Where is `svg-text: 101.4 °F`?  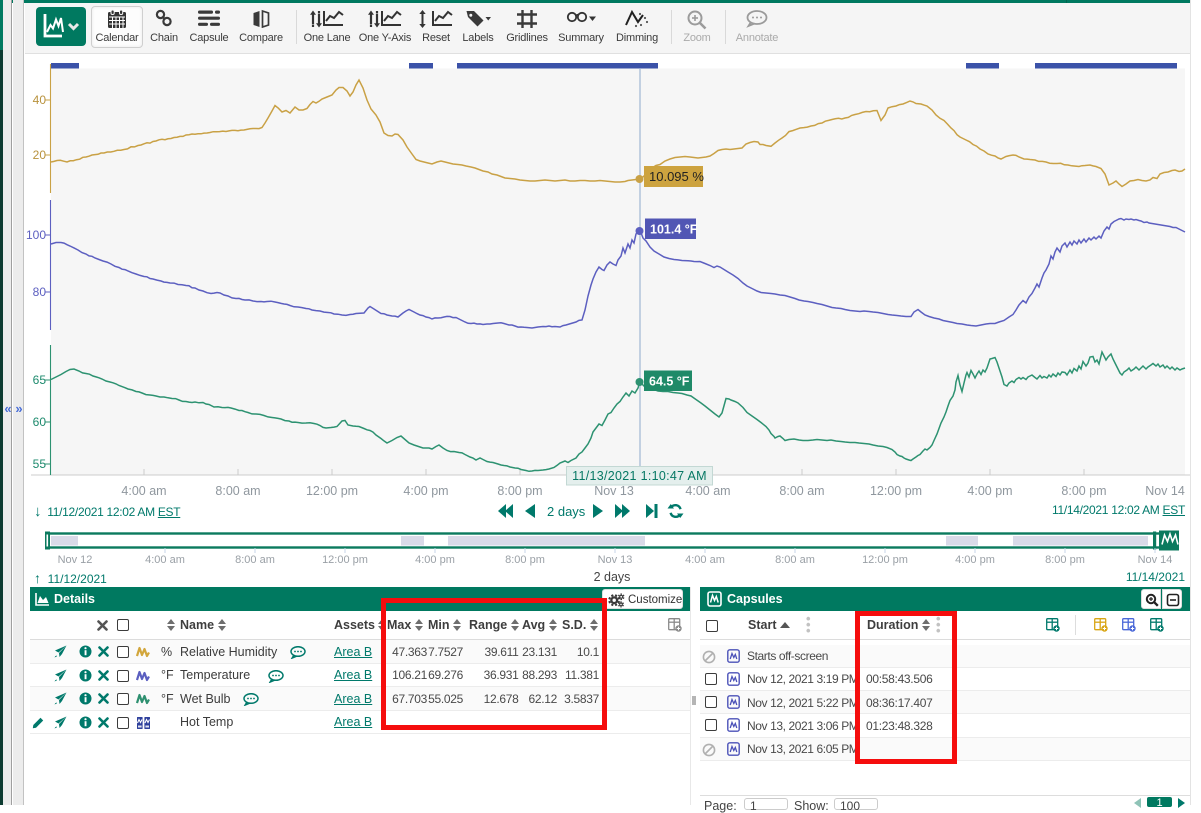
svg-text: 101.4 °F is located at coordinates (674, 230).